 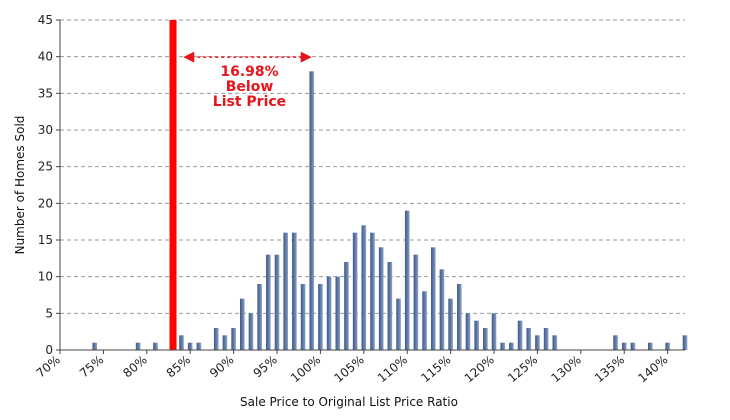 What do you see at coordinates (45, 57) in the screenshot?
I see `y-tick-label-40: 40` at bounding box center [45, 57].